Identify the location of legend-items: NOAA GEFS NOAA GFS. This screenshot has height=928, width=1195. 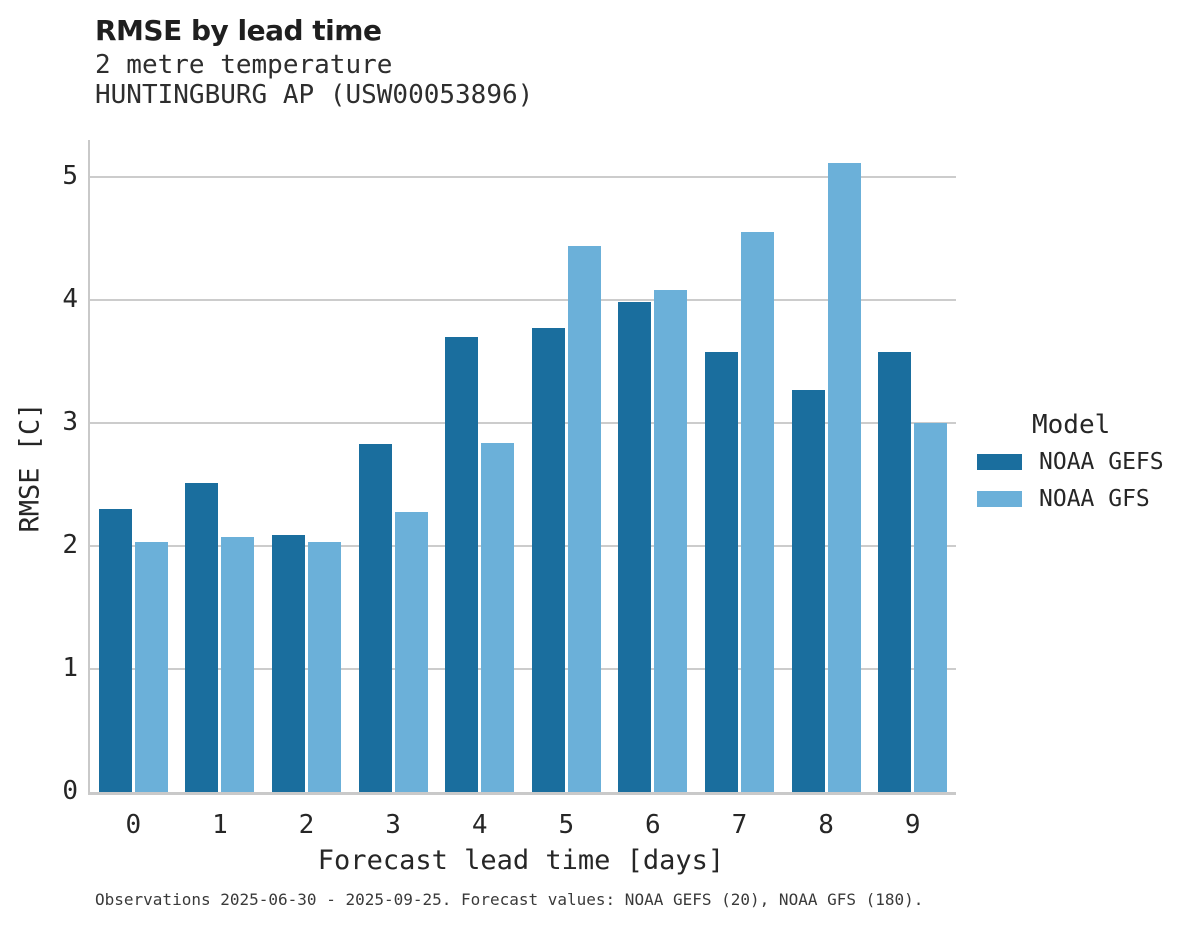
(1084, 480).